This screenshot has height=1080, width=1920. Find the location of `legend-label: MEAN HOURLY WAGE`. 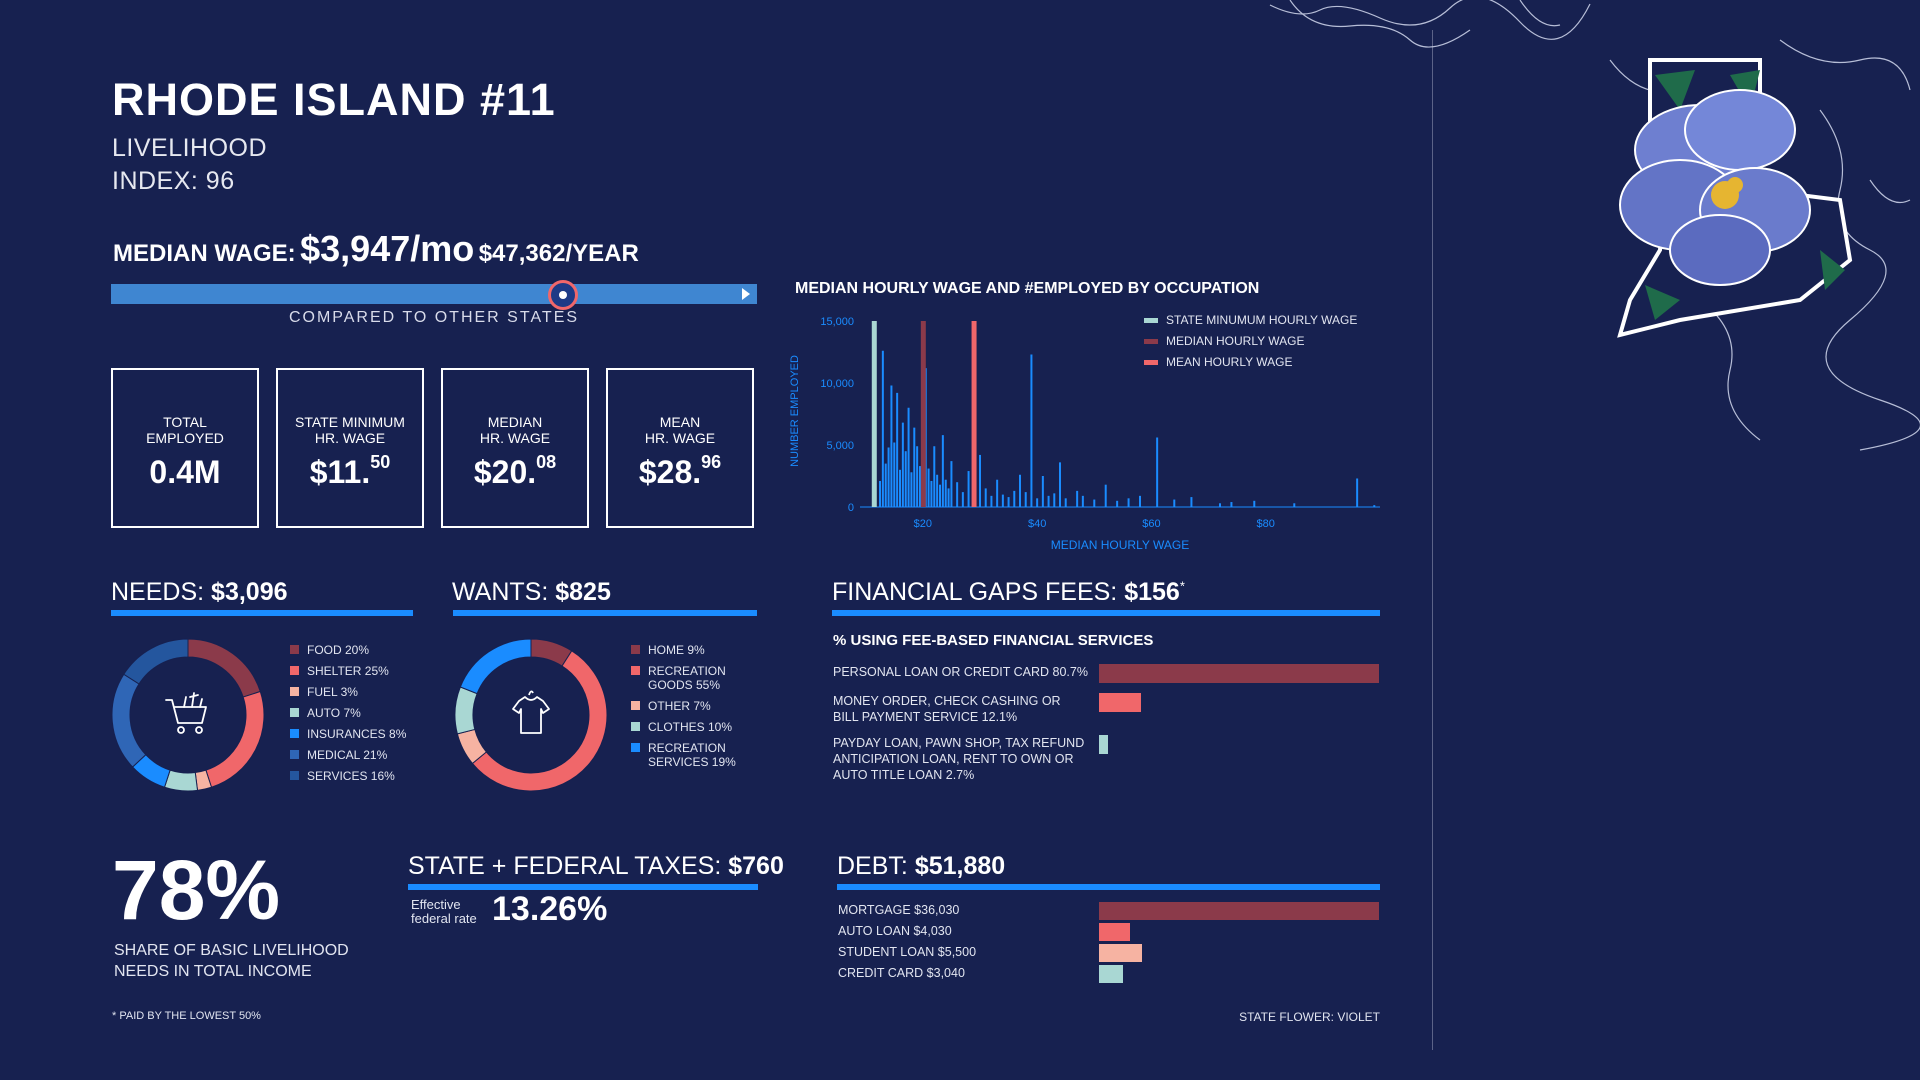

legend-label: MEAN HOURLY WAGE is located at coordinates (1229, 362).